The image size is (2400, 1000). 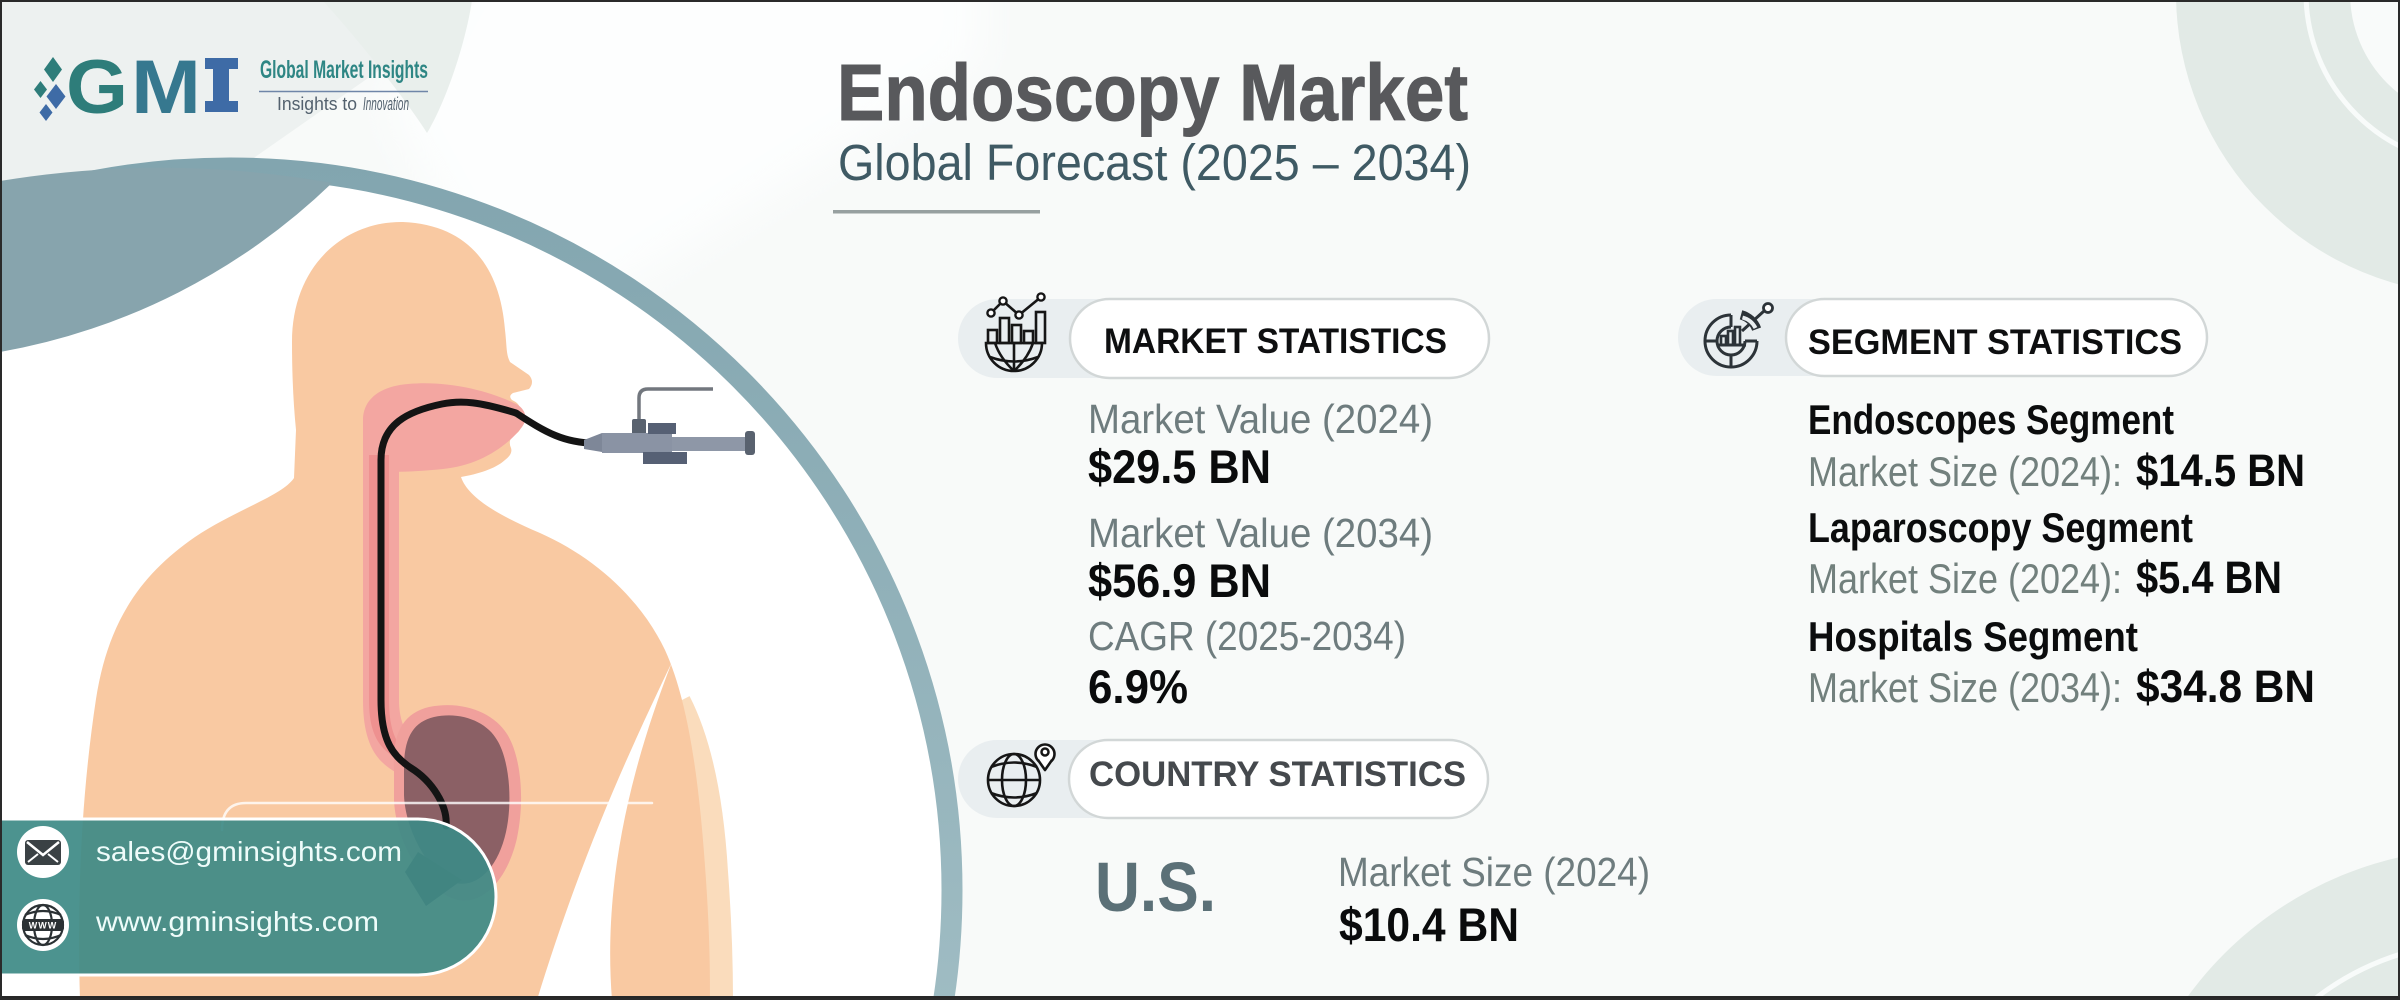 What do you see at coordinates (166, 87) in the screenshot?
I see `svg-text: M` at bounding box center [166, 87].